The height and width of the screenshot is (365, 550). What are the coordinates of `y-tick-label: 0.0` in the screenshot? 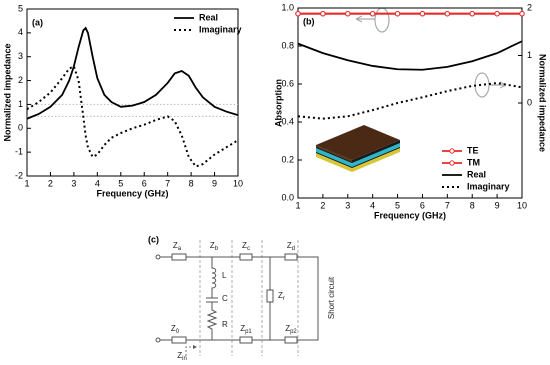 It's located at (287, 197).